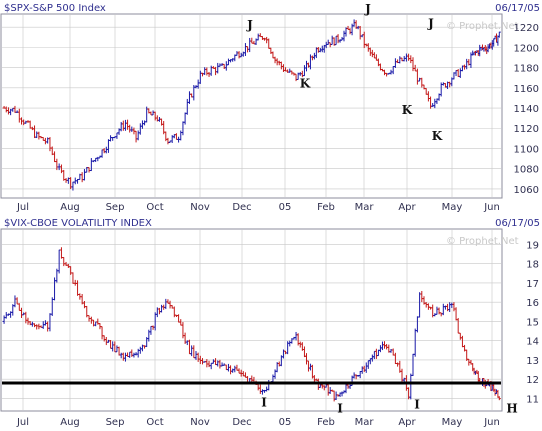  Describe the element at coordinates (532, 361) in the screenshot. I see `y-tick-label: 13` at that location.